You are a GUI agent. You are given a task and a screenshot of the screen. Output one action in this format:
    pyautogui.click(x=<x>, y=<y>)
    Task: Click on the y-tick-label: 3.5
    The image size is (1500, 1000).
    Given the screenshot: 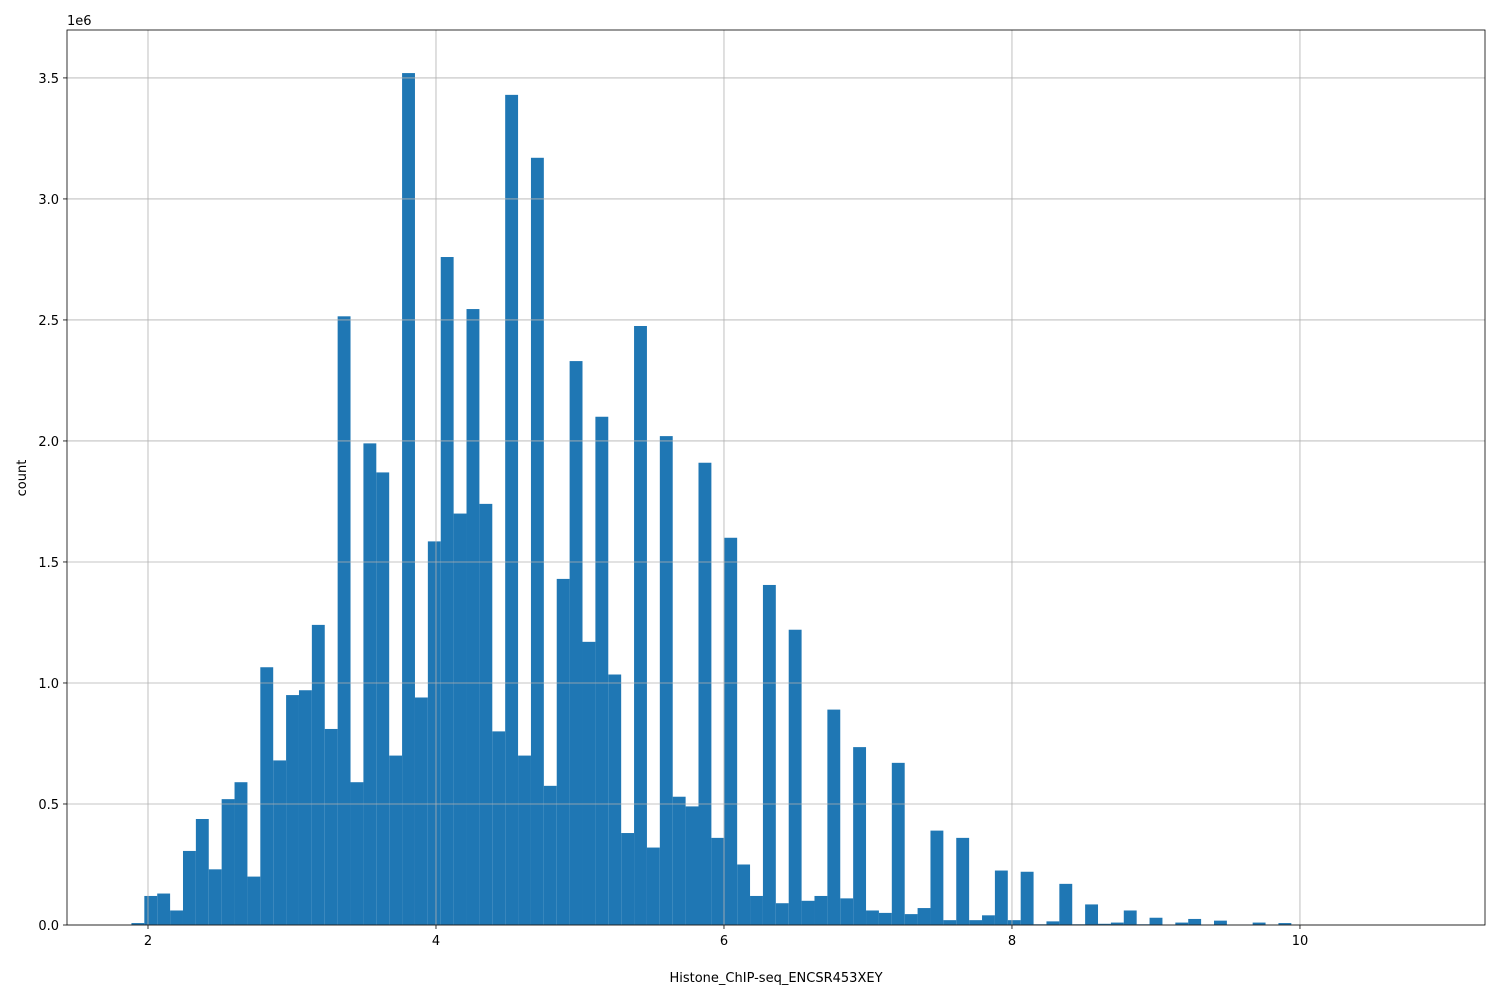 What is the action you would take?
    pyautogui.click(x=48, y=79)
    